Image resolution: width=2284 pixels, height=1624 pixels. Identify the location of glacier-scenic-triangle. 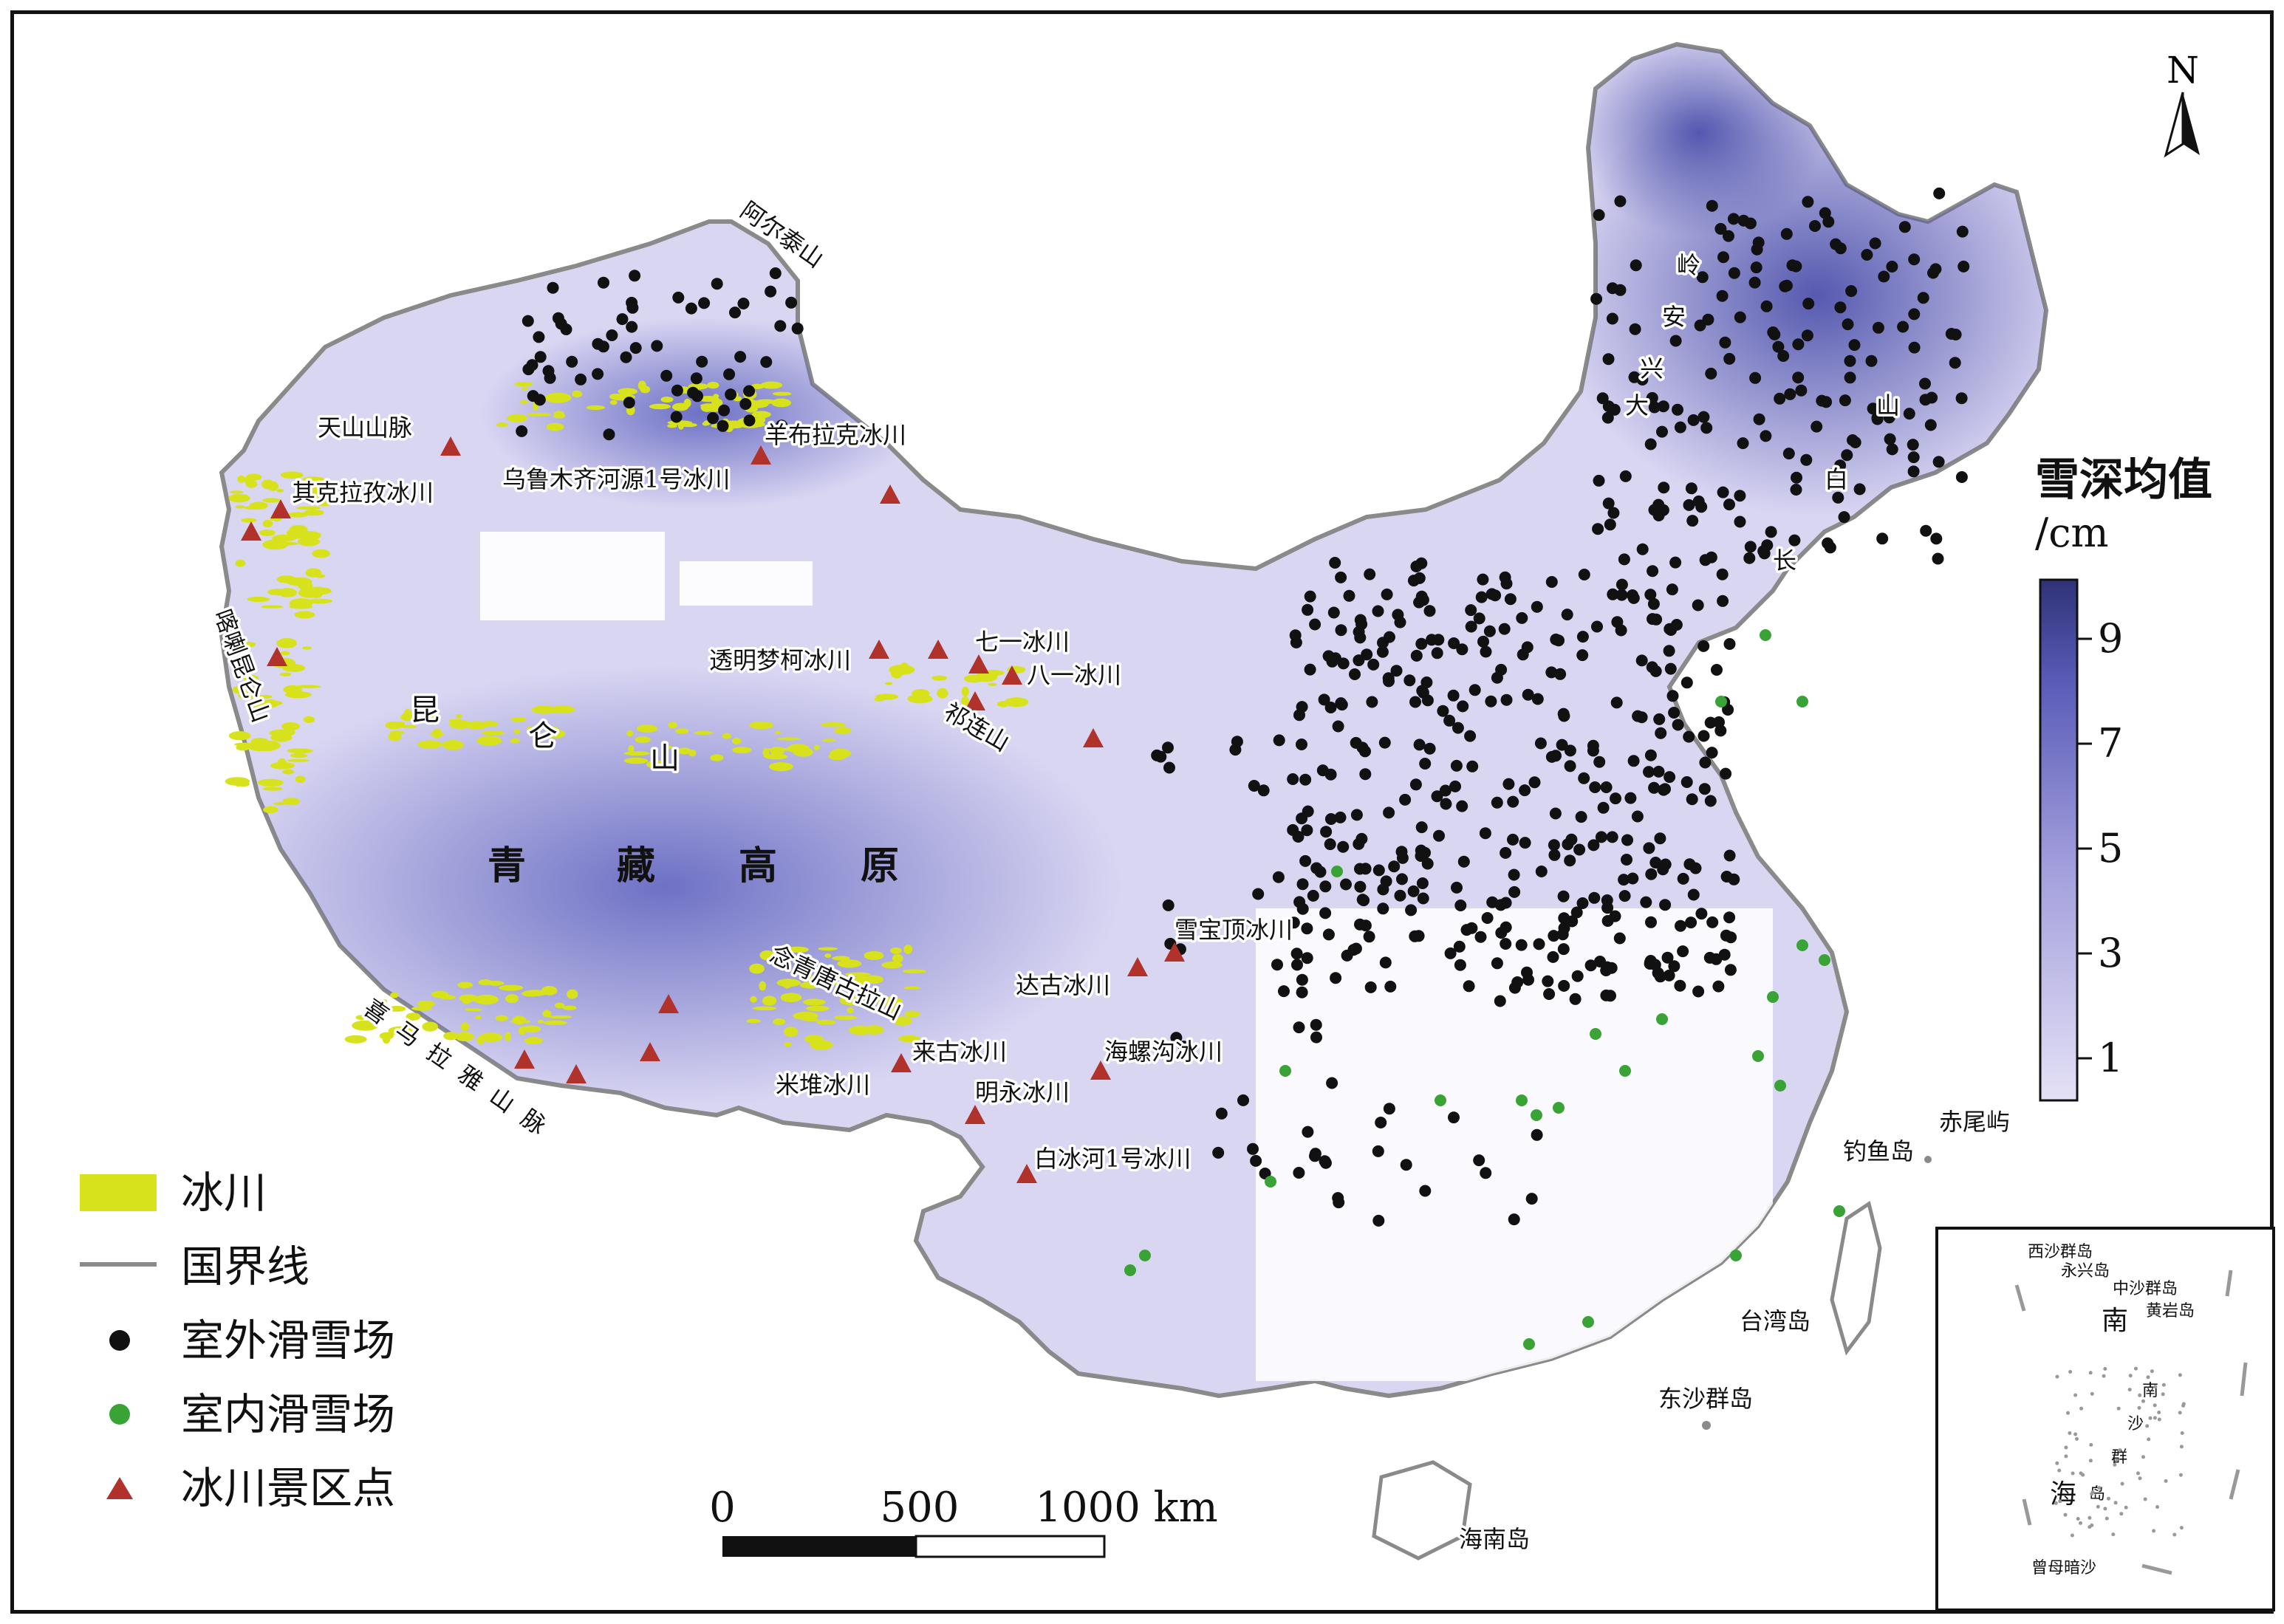
(890, 494).